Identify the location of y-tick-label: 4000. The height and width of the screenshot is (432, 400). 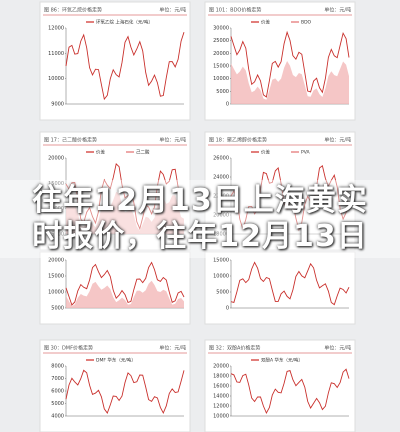
(57, 417).